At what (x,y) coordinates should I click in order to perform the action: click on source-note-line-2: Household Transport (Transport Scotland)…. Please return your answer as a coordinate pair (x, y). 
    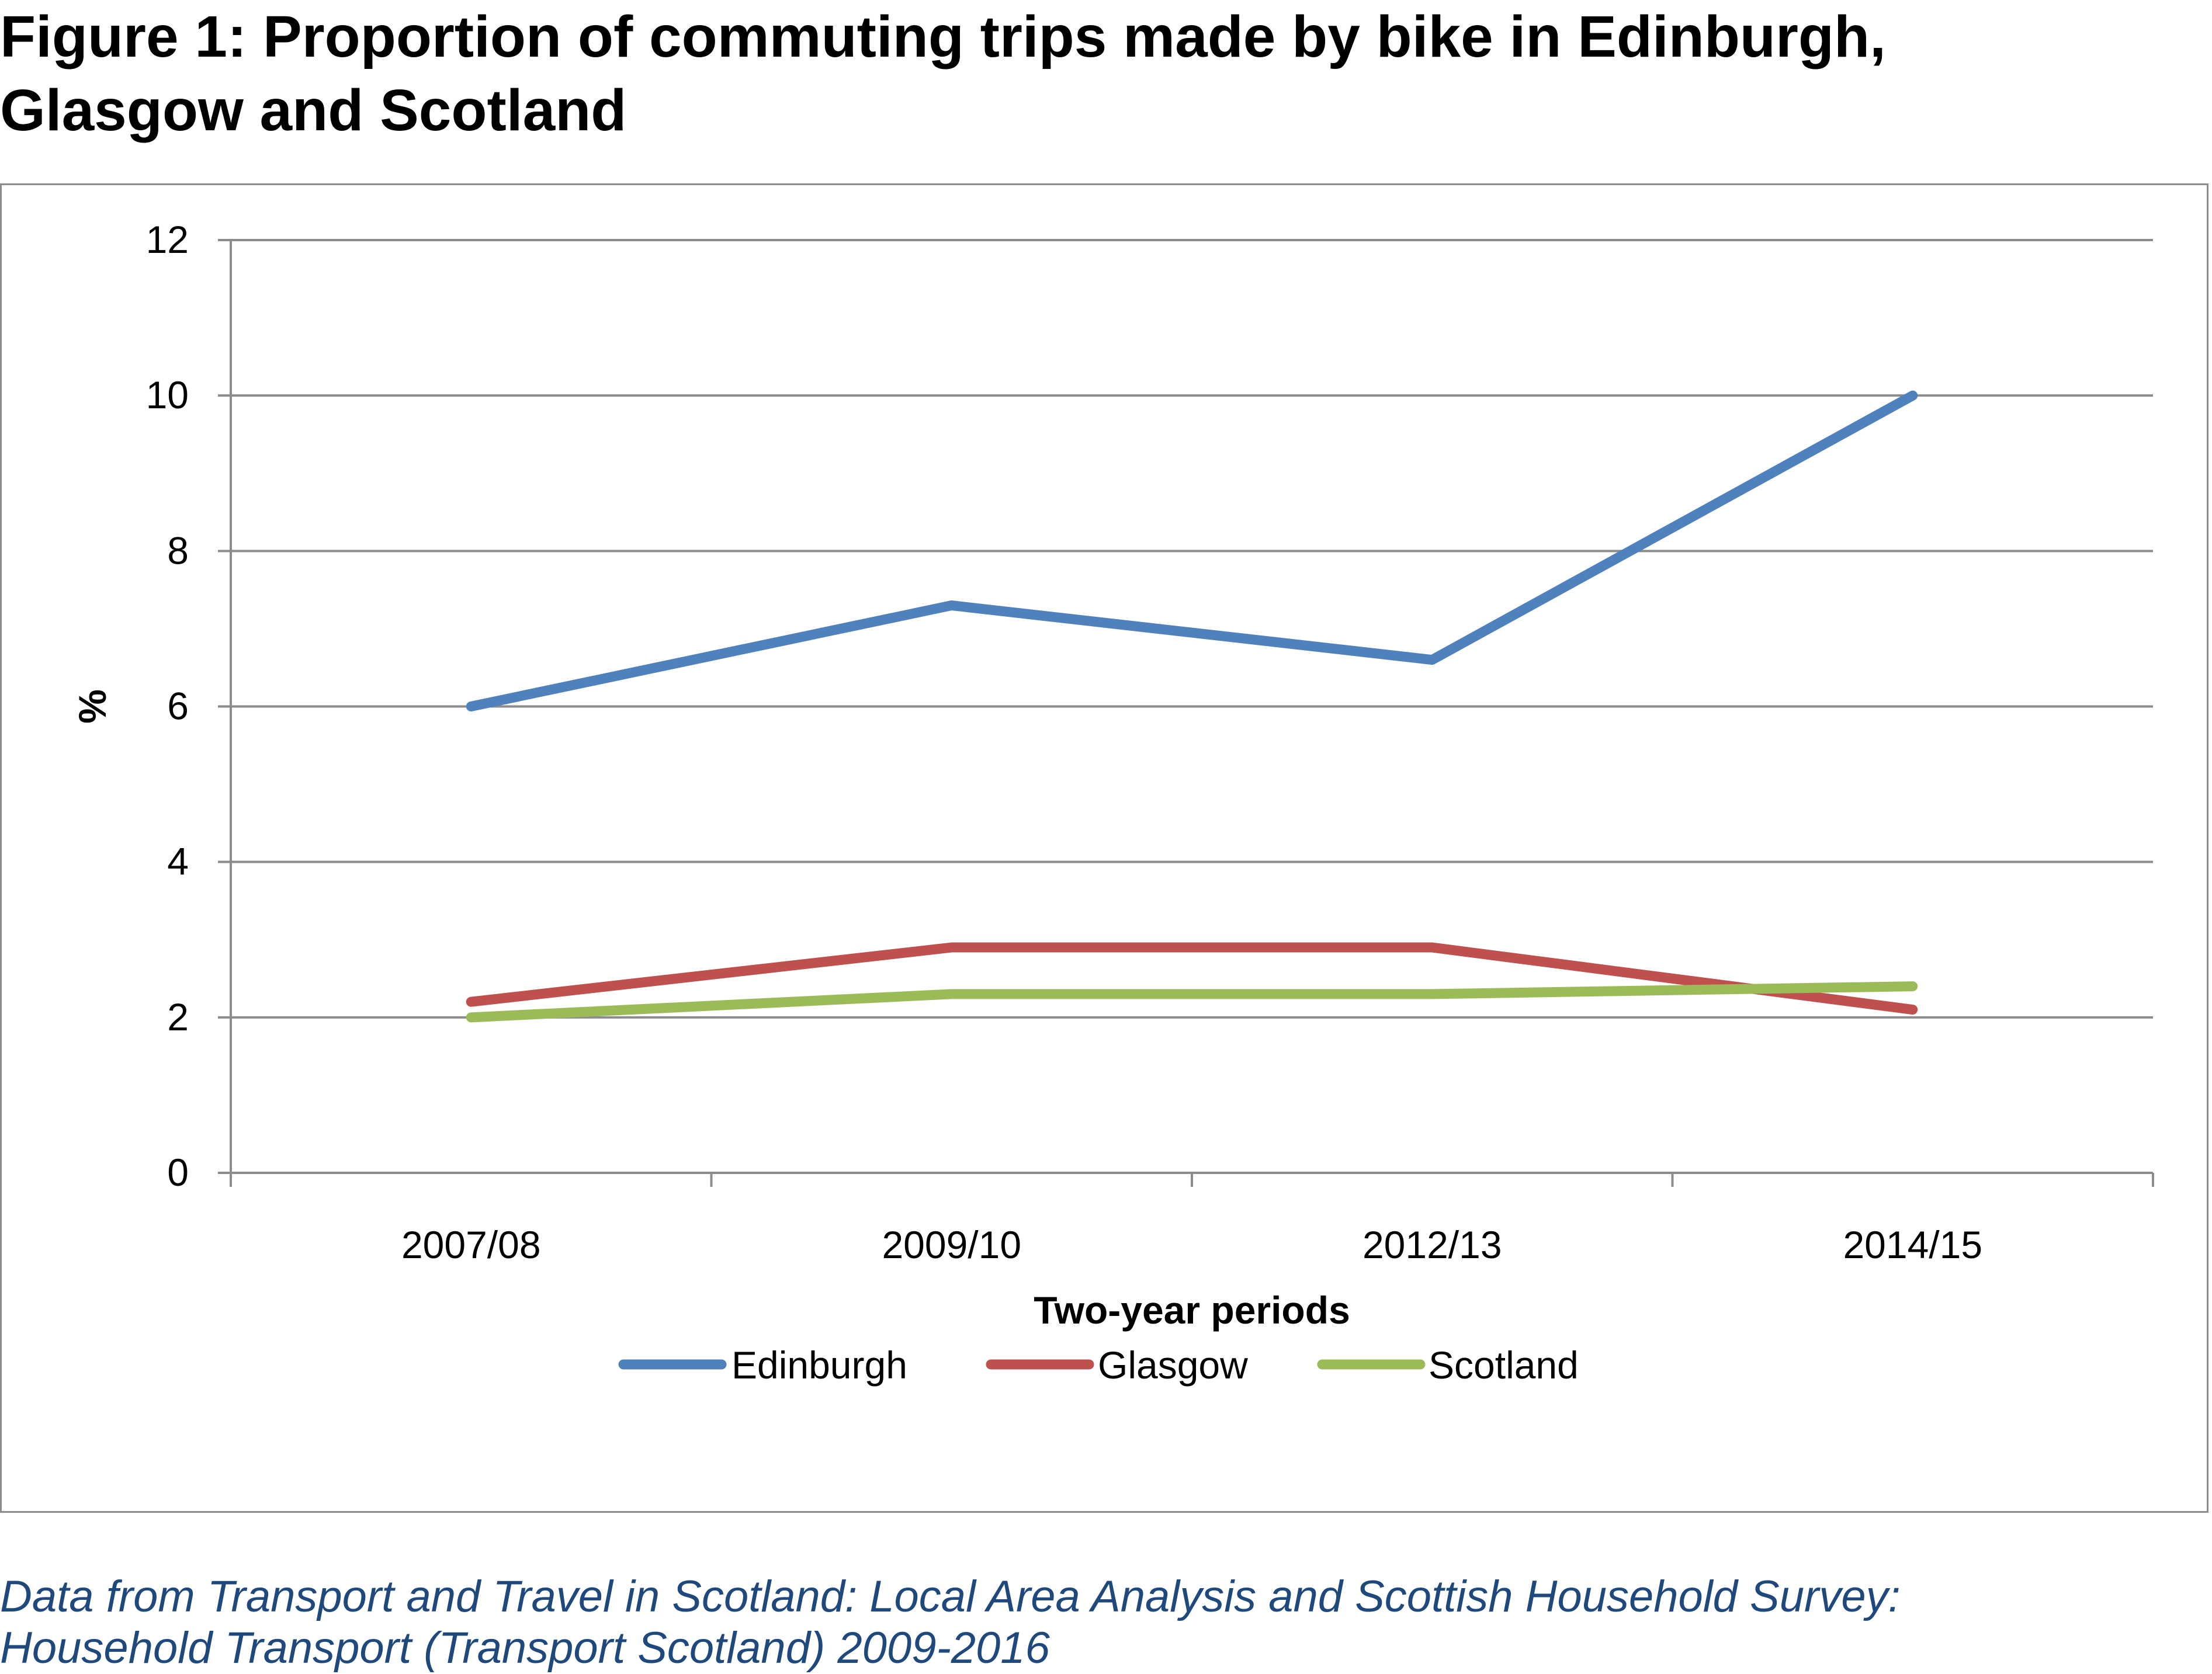
    Looking at the image, I should click on (525, 1648).